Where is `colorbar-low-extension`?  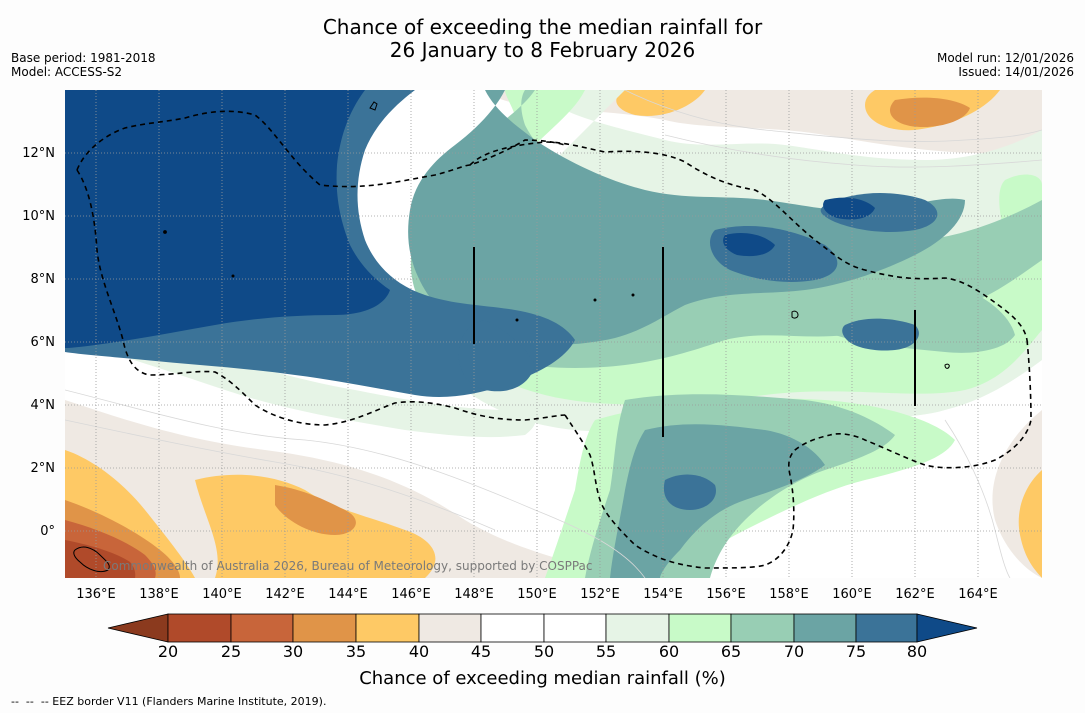 colorbar-low-extension is located at coordinates (138, 628).